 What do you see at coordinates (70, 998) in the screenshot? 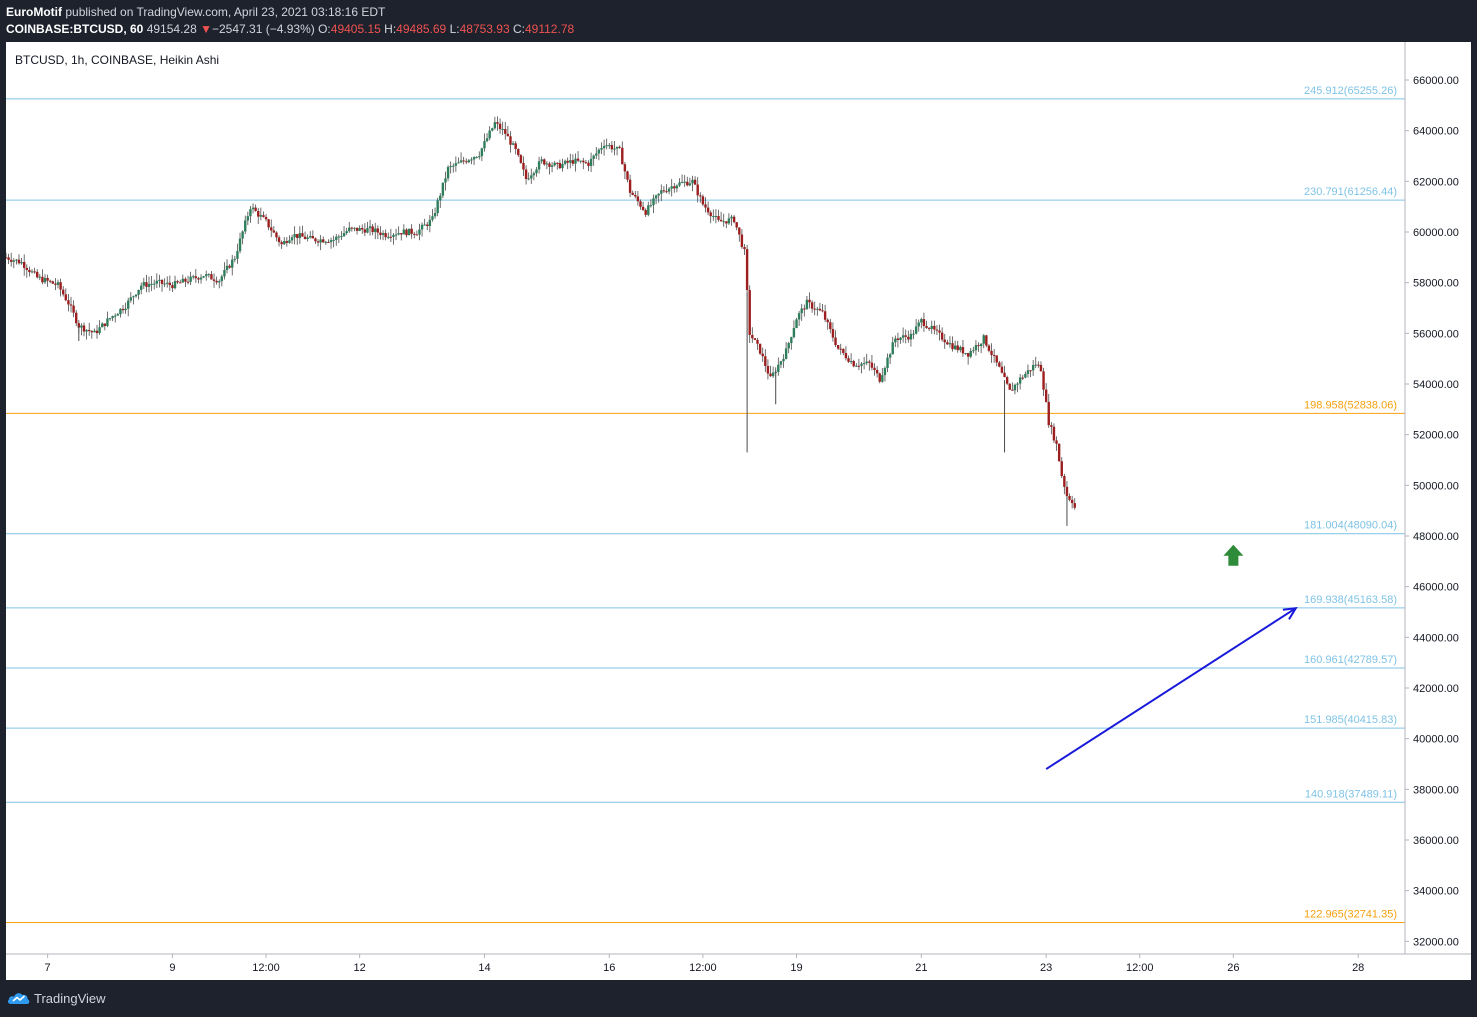
I see `footer-brand: TradingView` at bounding box center [70, 998].